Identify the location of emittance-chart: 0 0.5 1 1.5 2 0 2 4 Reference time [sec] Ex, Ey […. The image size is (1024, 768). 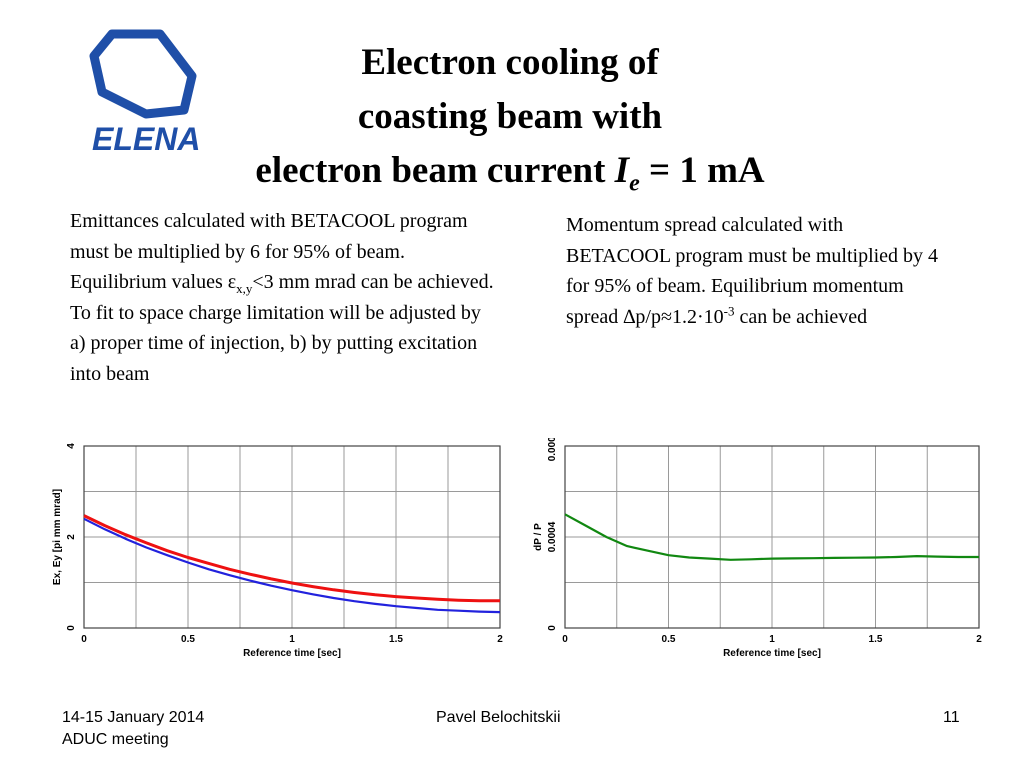
(277, 551).